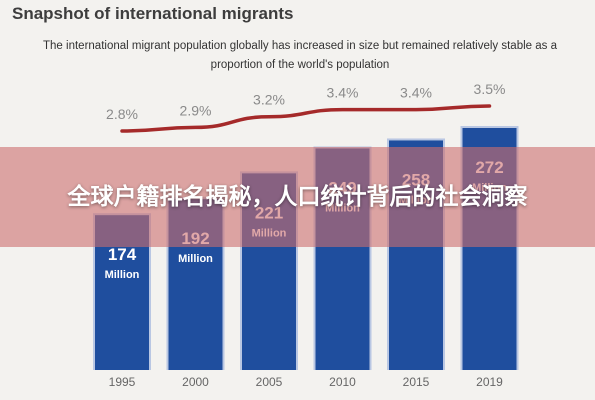 Image resolution: width=595 pixels, height=400 pixels. What do you see at coordinates (122, 114) in the screenshot?
I see `percent-label: 2.8%` at bounding box center [122, 114].